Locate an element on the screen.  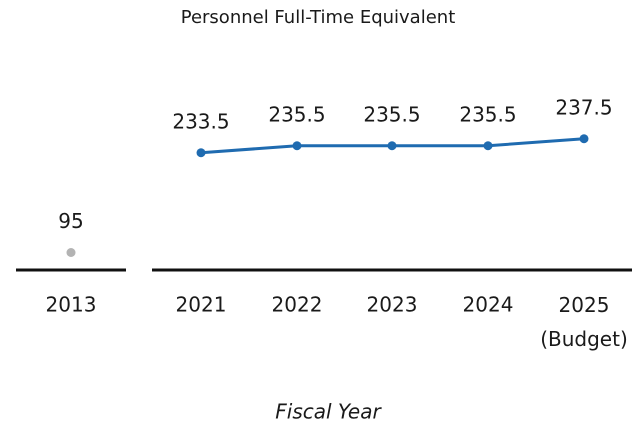
chart-title: Personnel Full-Time Equivalent is located at coordinates (318, 17).